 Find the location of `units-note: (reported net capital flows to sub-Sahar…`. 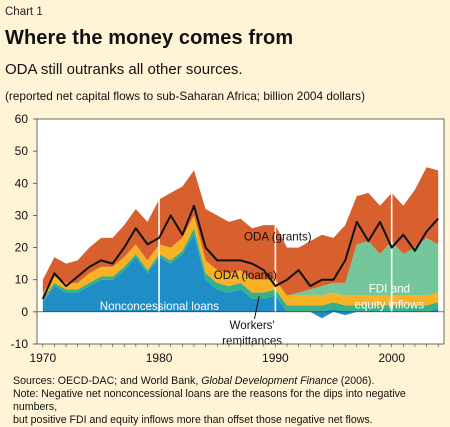

units-note: (reported net capital flows to sub-Sahar… is located at coordinates (185, 96).